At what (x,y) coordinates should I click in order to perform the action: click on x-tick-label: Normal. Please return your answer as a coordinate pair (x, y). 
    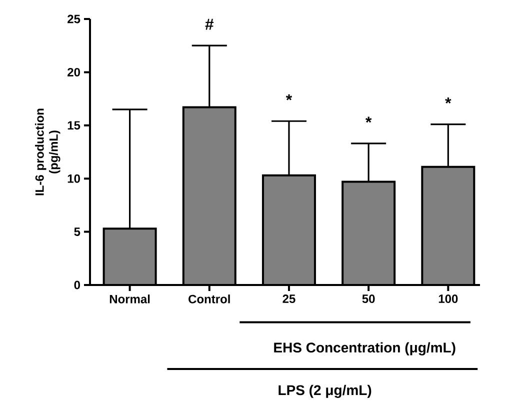
    Looking at the image, I should click on (130, 299).